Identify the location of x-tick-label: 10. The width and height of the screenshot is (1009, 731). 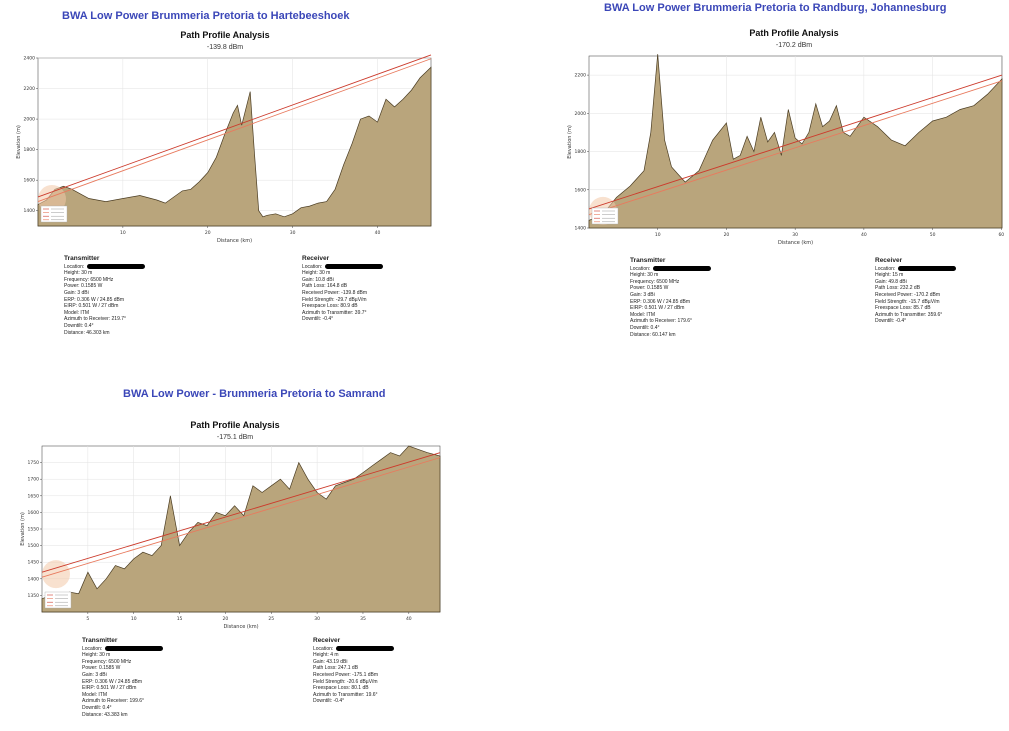
(658, 235).